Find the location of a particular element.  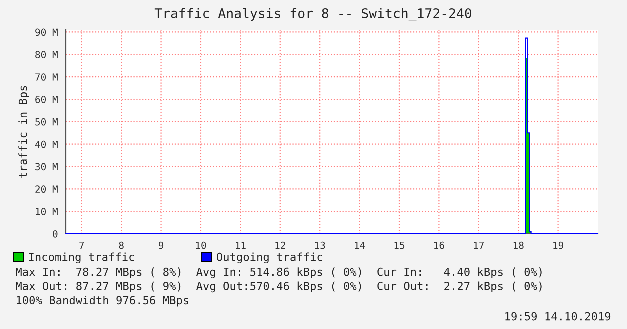

y-tick-label: 20 M is located at coordinates (47, 190).